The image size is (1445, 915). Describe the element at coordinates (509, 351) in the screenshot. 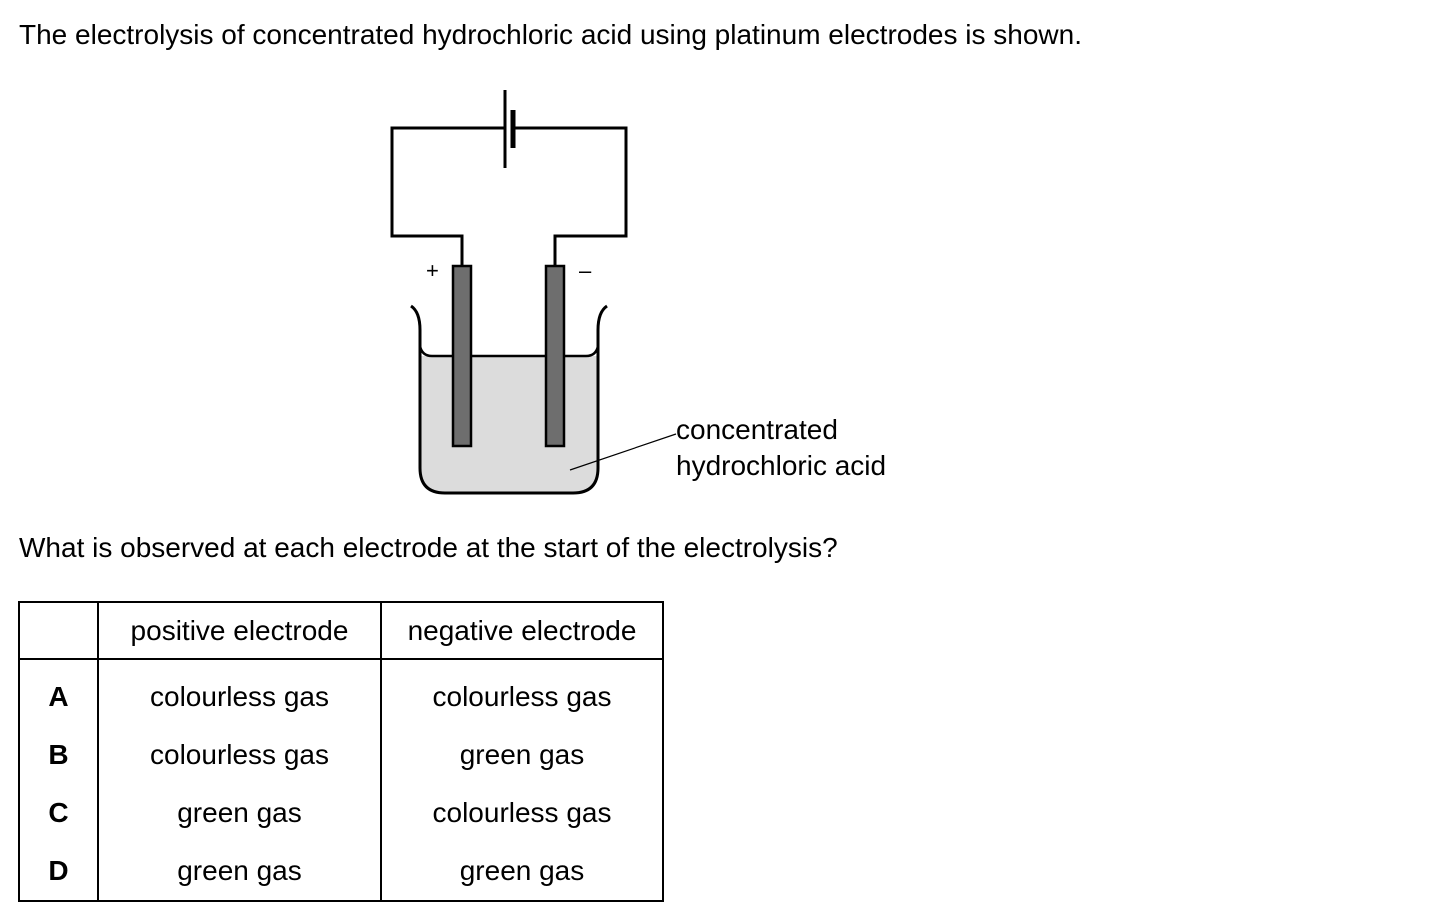

I see `solution-surface` at that location.